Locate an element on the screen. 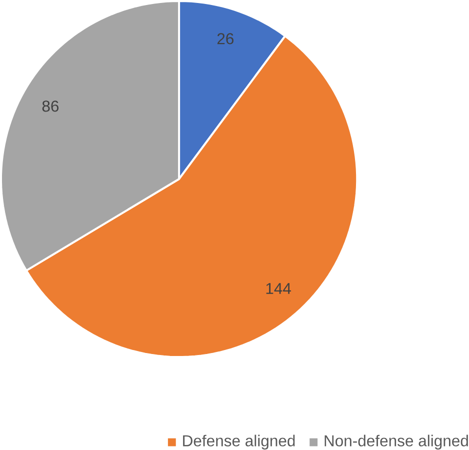 This screenshot has width=469, height=450. legend-label: Defense aligned is located at coordinates (239, 442).